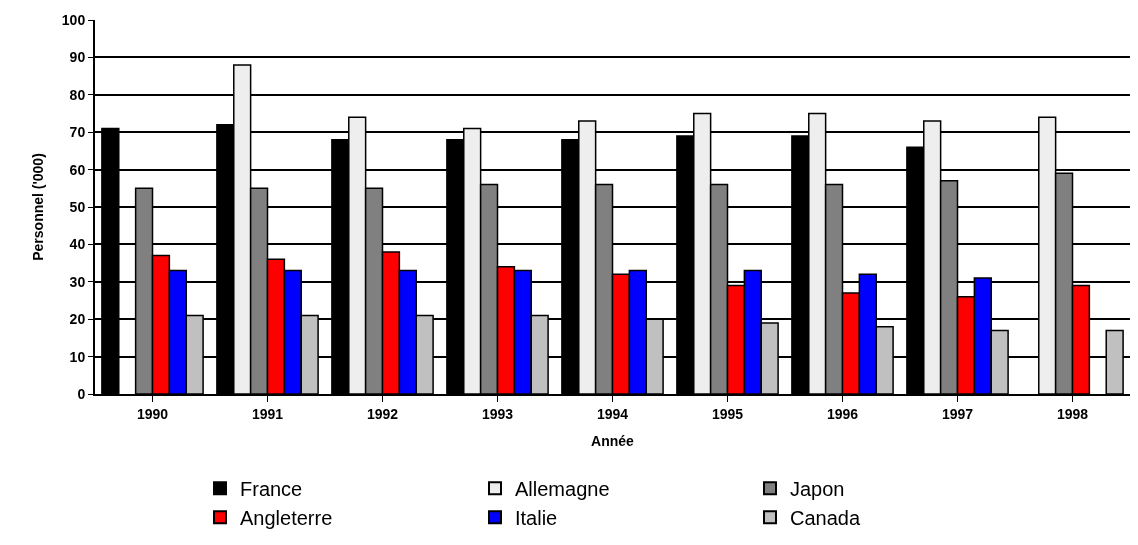  What do you see at coordinates (77, 244) in the screenshot?
I see `y-tick-label: 40` at bounding box center [77, 244].